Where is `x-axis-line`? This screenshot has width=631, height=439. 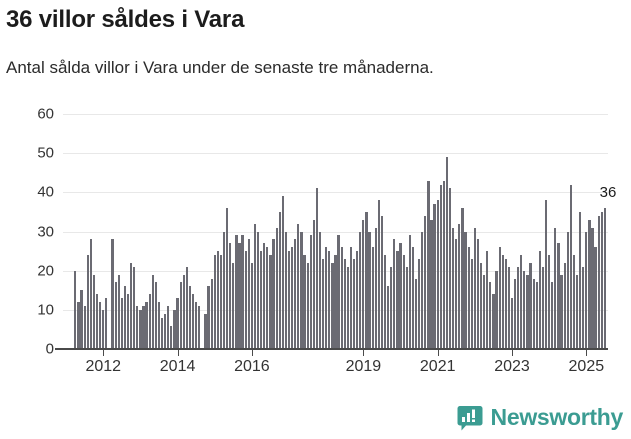 x-axis-line is located at coordinates (331, 349).